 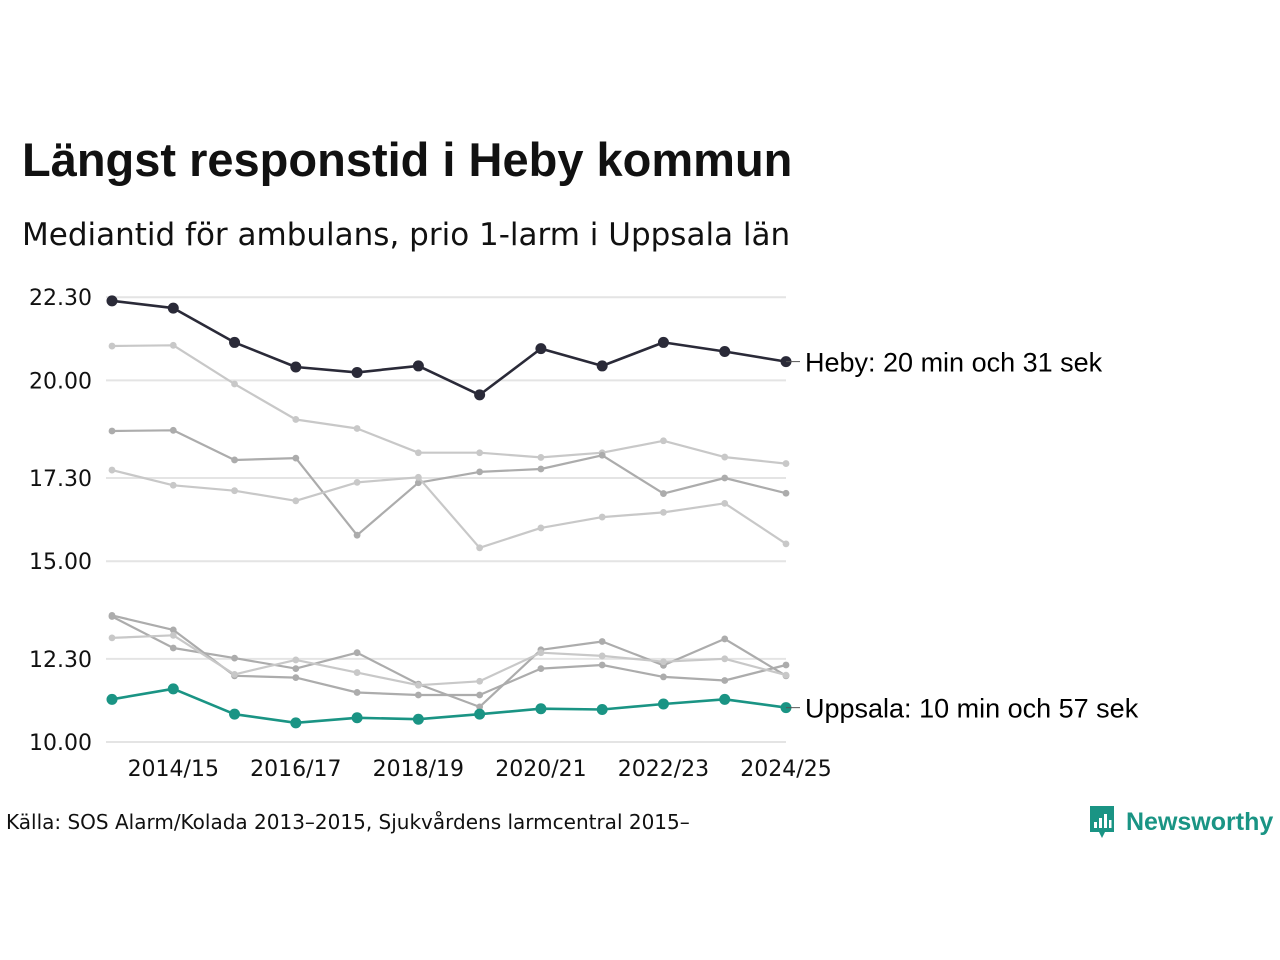 What do you see at coordinates (954, 363) in the screenshot?
I see `end-label-heby: Heby: 20 min och 31 sek` at bounding box center [954, 363].